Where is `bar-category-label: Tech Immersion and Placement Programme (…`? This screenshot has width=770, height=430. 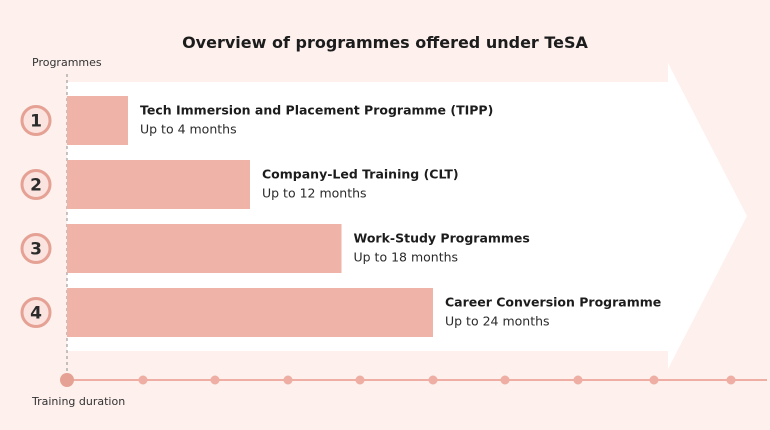 bar-category-label: Tech Immersion and Placement Programme (… is located at coordinates (316, 110).